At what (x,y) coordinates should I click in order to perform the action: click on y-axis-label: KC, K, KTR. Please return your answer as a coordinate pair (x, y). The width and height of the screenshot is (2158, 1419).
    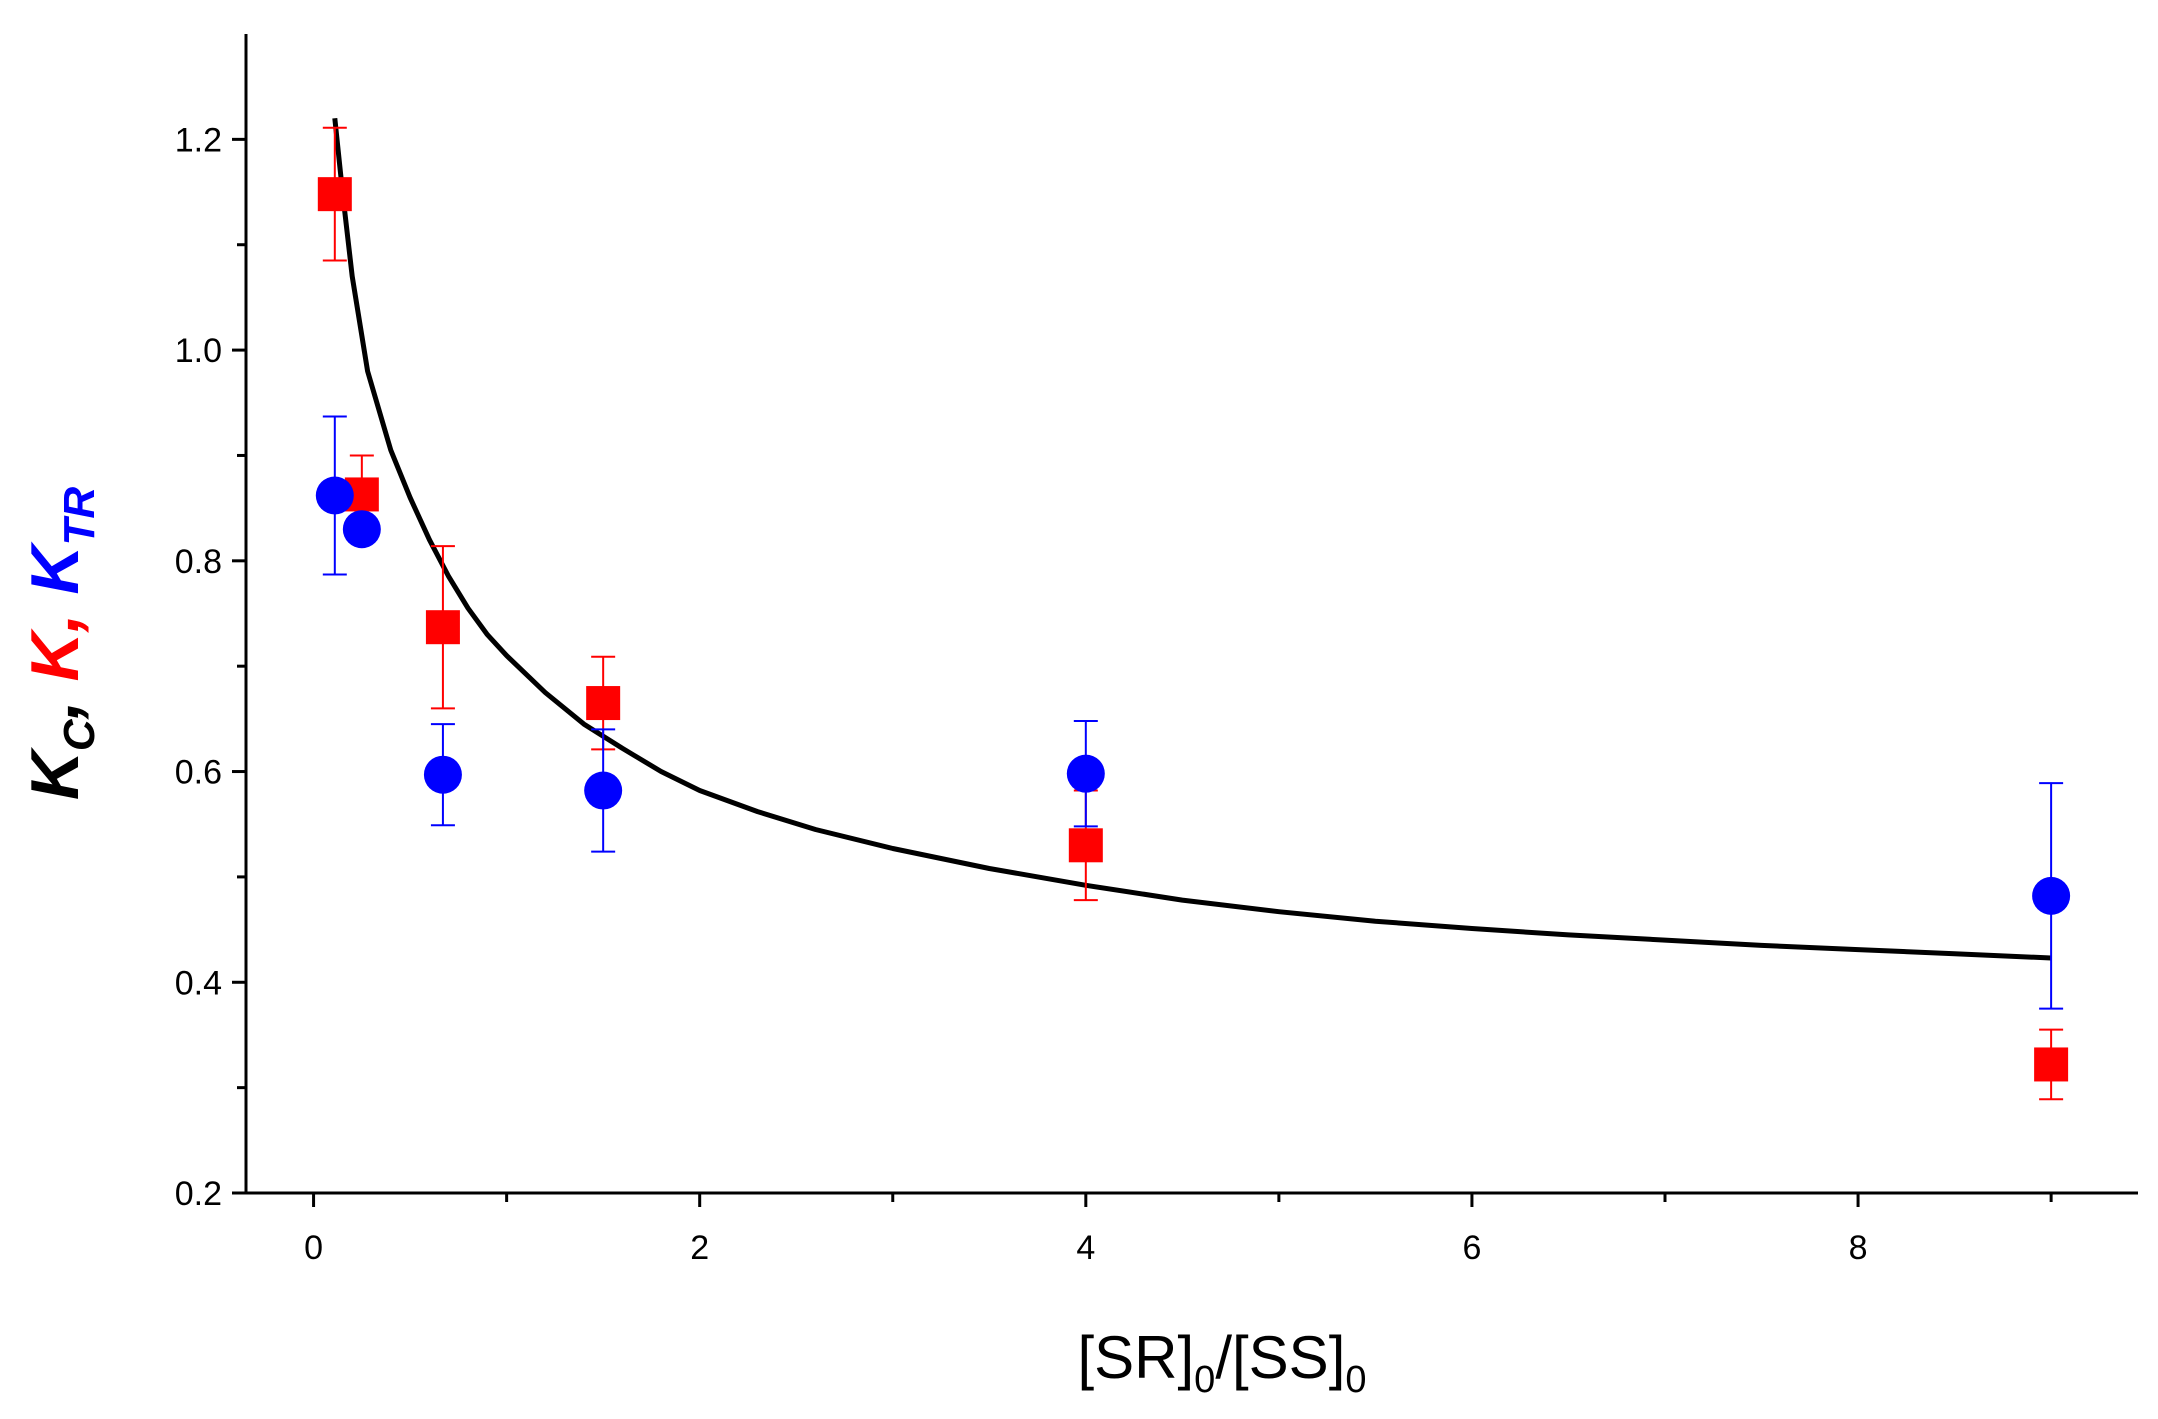
    Looking at the image, I should click on (60, 644).